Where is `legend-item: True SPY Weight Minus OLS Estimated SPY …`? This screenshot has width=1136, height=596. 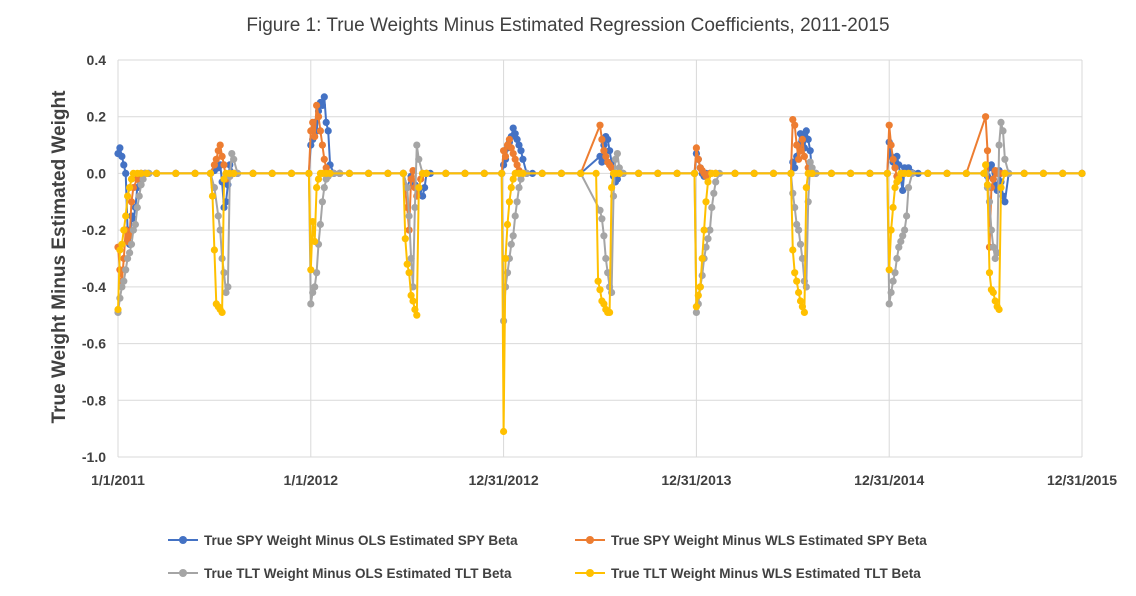 legend-item: True SPY Weight Minus OLS Estimated SPY … is located at coordinates (343, 540).